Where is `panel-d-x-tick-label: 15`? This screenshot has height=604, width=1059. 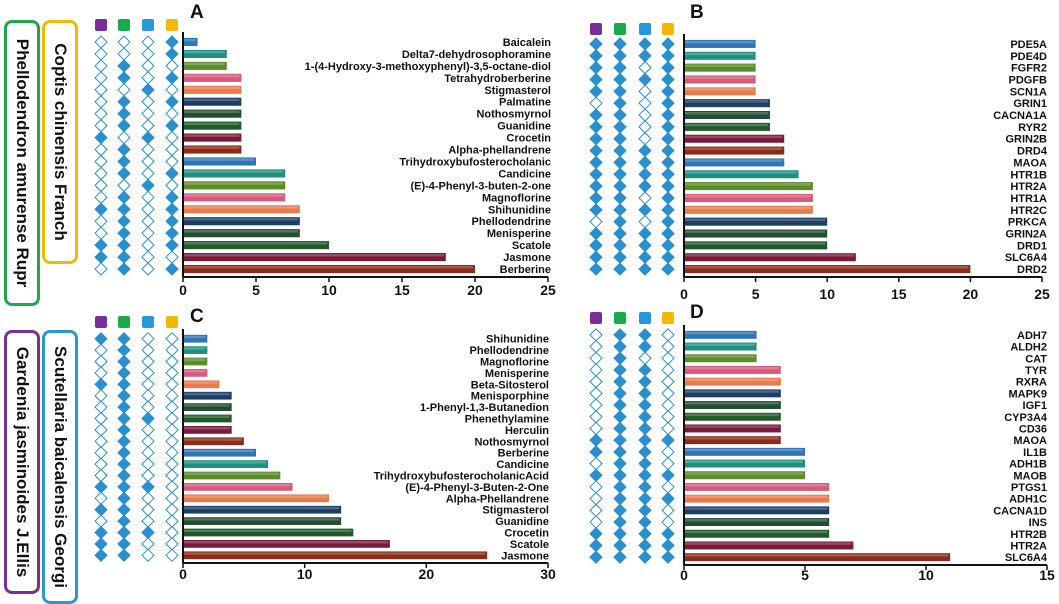
panel-d-x-tick-label: 15 is located at coordinates (1047, 575).